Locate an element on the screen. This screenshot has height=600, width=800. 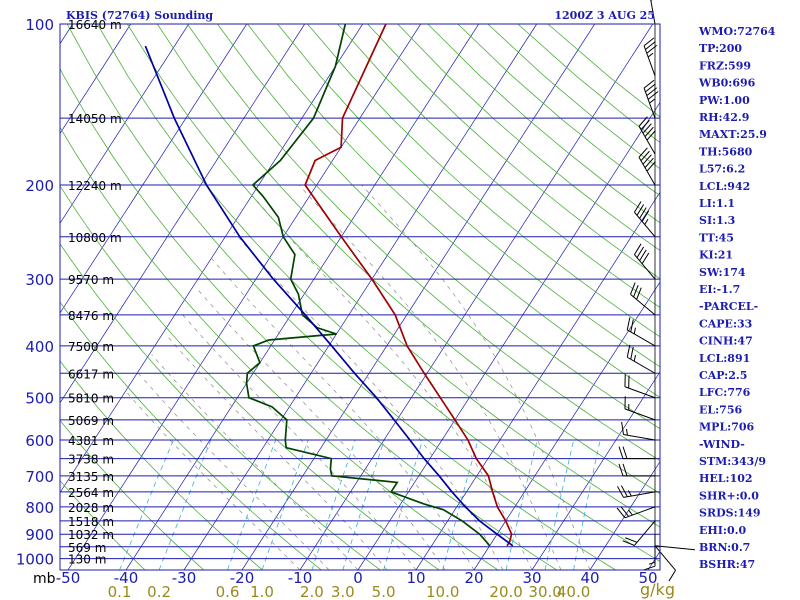
chart-time: 1200Z 3 AUG 25 is located at coordinates (604, 15).